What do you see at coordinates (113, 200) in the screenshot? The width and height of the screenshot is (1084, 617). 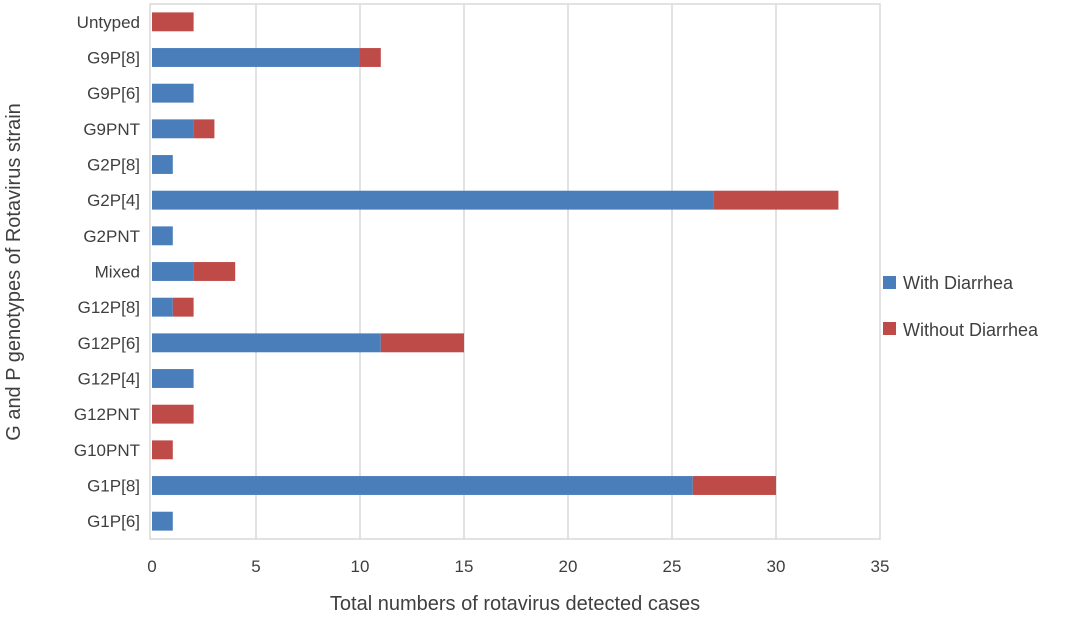 I see `y-tick-label-g2p-4: G2P[4]` at bounding box center [113, 200].